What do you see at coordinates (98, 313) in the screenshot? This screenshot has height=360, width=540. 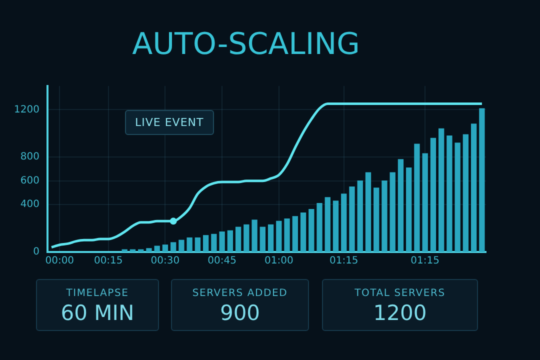 I see `text: 60 MIN` at bounding box center [98, 313].